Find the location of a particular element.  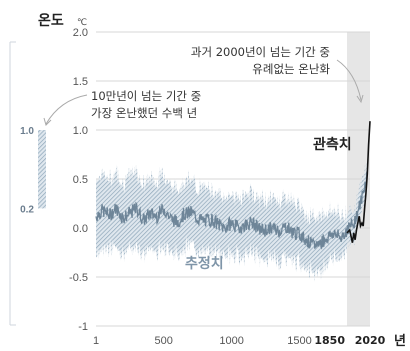

side-scale: 1.0 0.2 is located at coordinates (27, 183).